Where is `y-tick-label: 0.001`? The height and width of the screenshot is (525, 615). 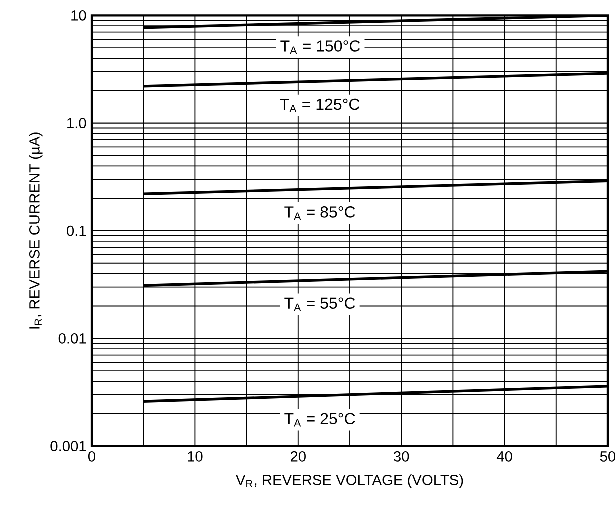 y-tick-label: 0.001 is located at coordinates (68, 446).